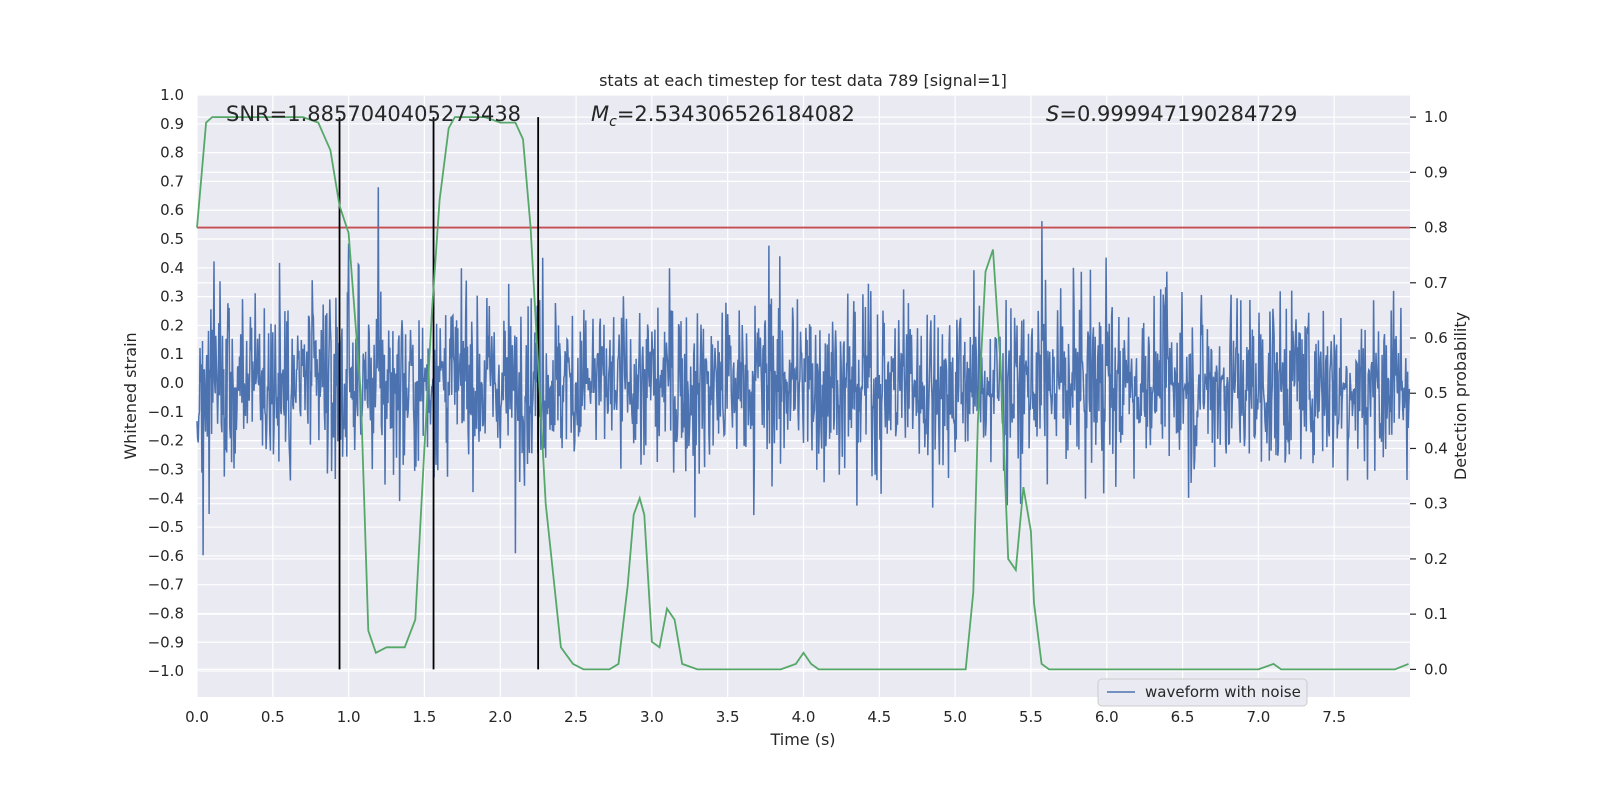  Describe the element at coordinates (1436, 283) in the screenshot. I see `right-y-tick-label: 0.7` at that location.